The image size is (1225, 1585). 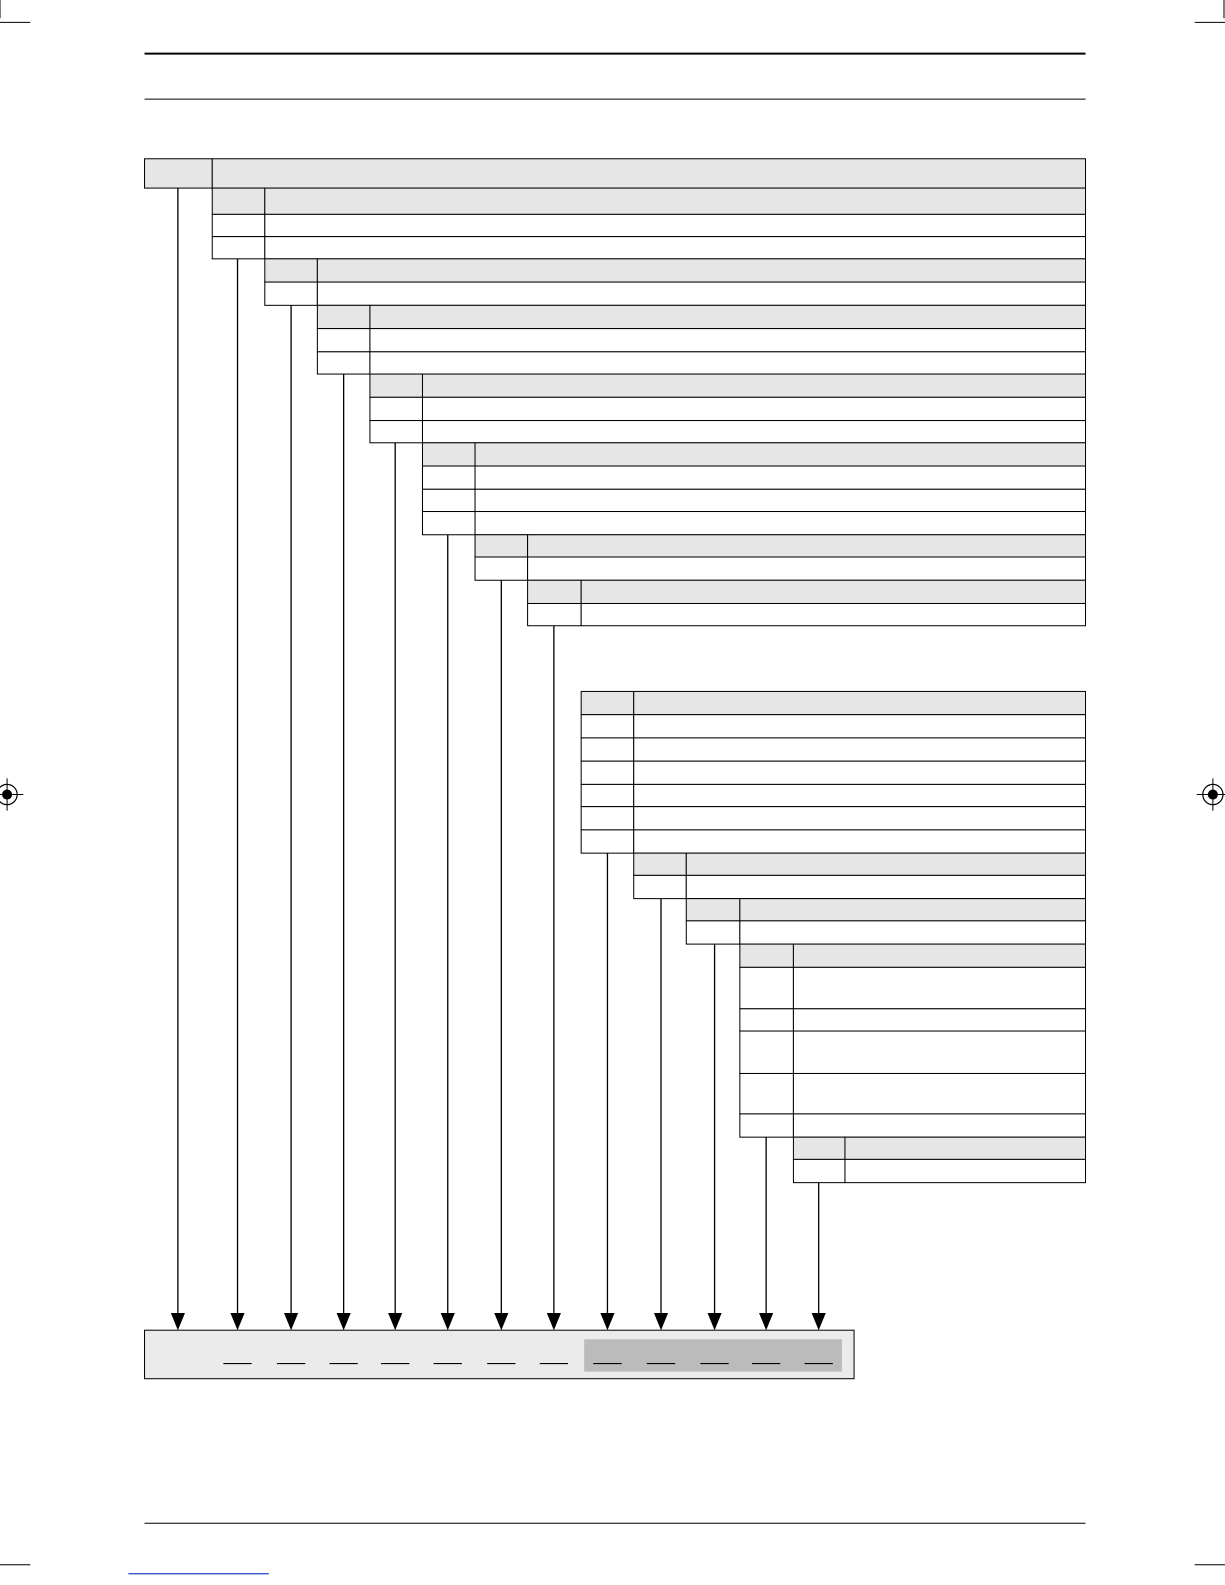 What do you see at coordinates (713, 1355) in the screenshot?
I see `code-box-highlight` at bounding box center [713, 1355].